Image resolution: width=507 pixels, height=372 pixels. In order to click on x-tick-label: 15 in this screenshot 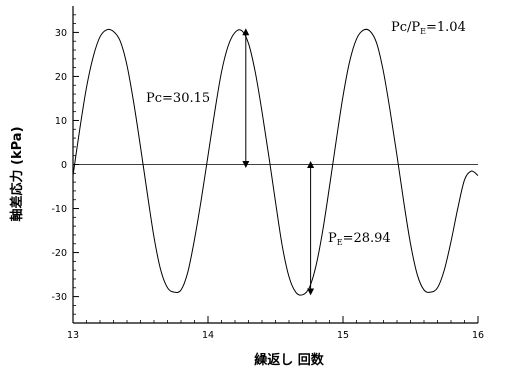, I will do `click(343, 335)`.